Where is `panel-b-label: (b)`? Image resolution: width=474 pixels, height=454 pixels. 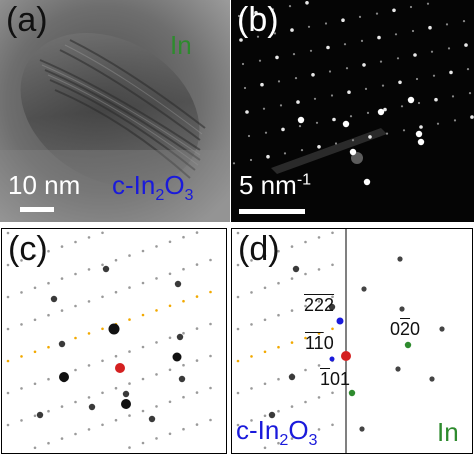
panel-b-label: (b) is located at coordinates (258, 20).